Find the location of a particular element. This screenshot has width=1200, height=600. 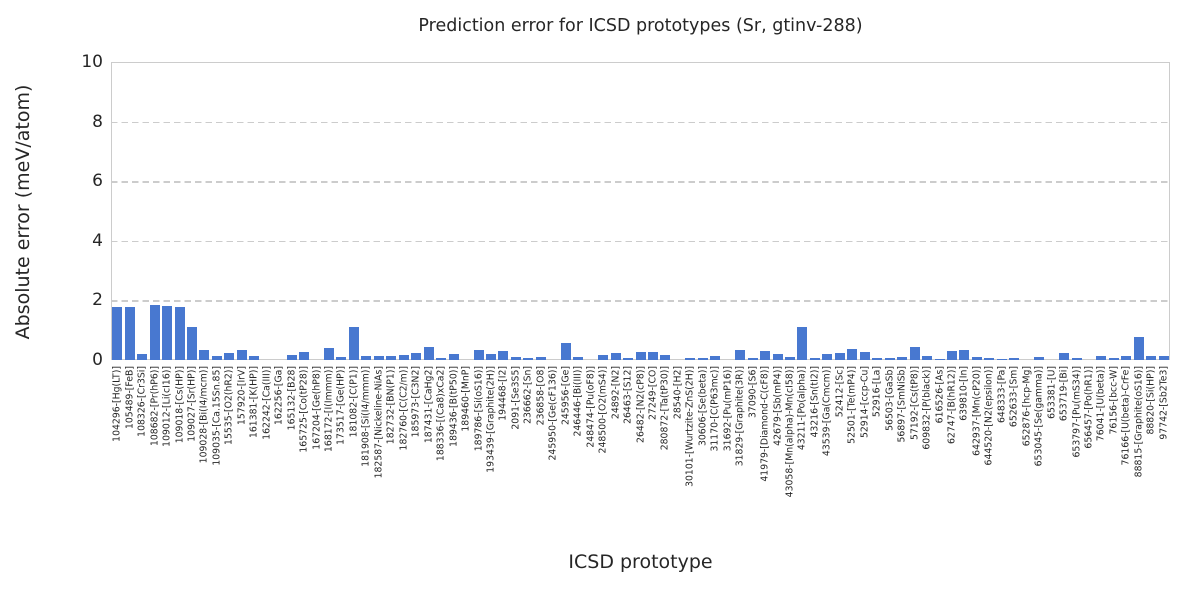

x-tick-label: 108682-[Pr(hP6)] is located at coordinates (155, 406).